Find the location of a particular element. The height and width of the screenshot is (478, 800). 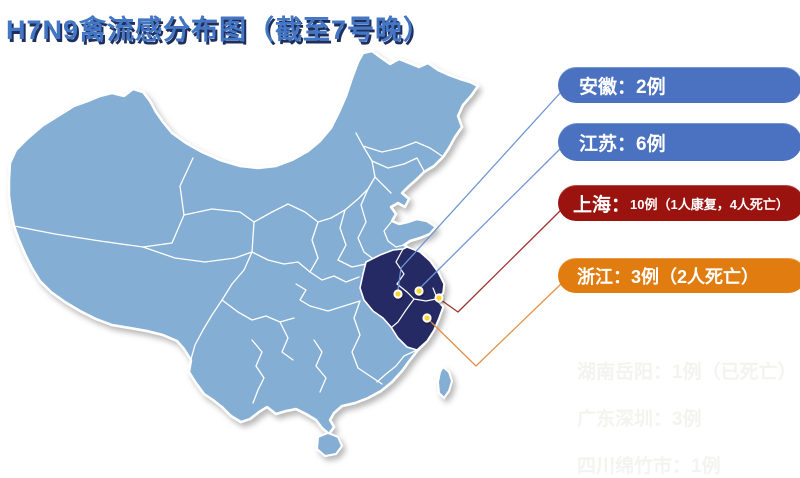

callout-jiangsu: 江苏： 6例 is located at coordinates (679, 142).